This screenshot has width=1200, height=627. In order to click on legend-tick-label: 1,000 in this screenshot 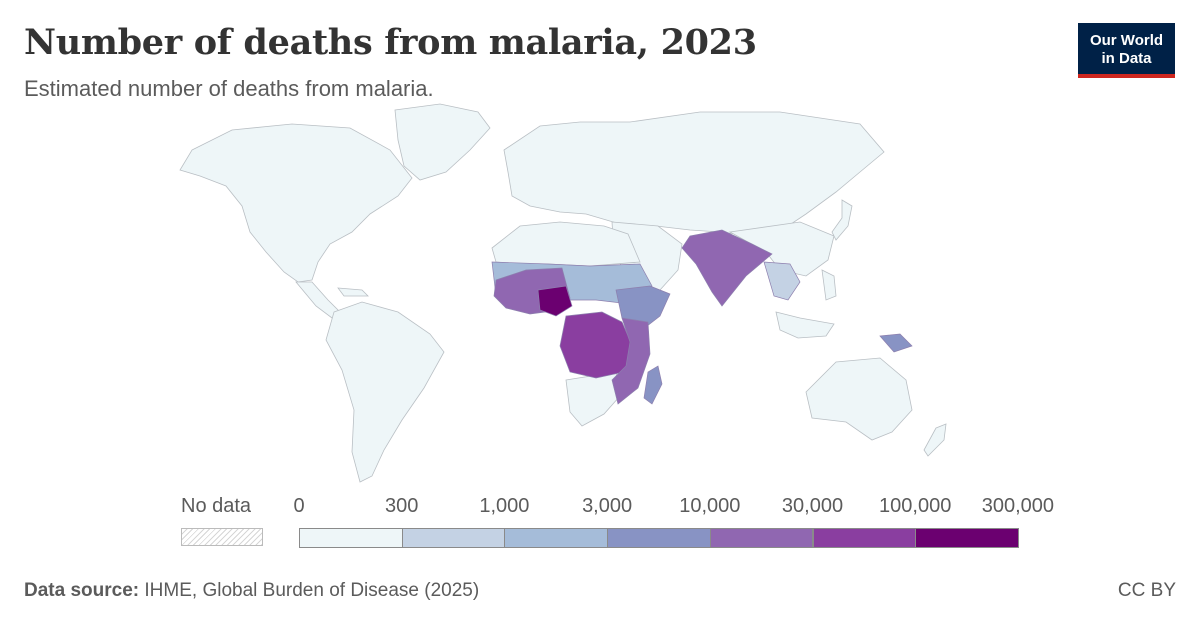, I will do `click(504, 506)`.